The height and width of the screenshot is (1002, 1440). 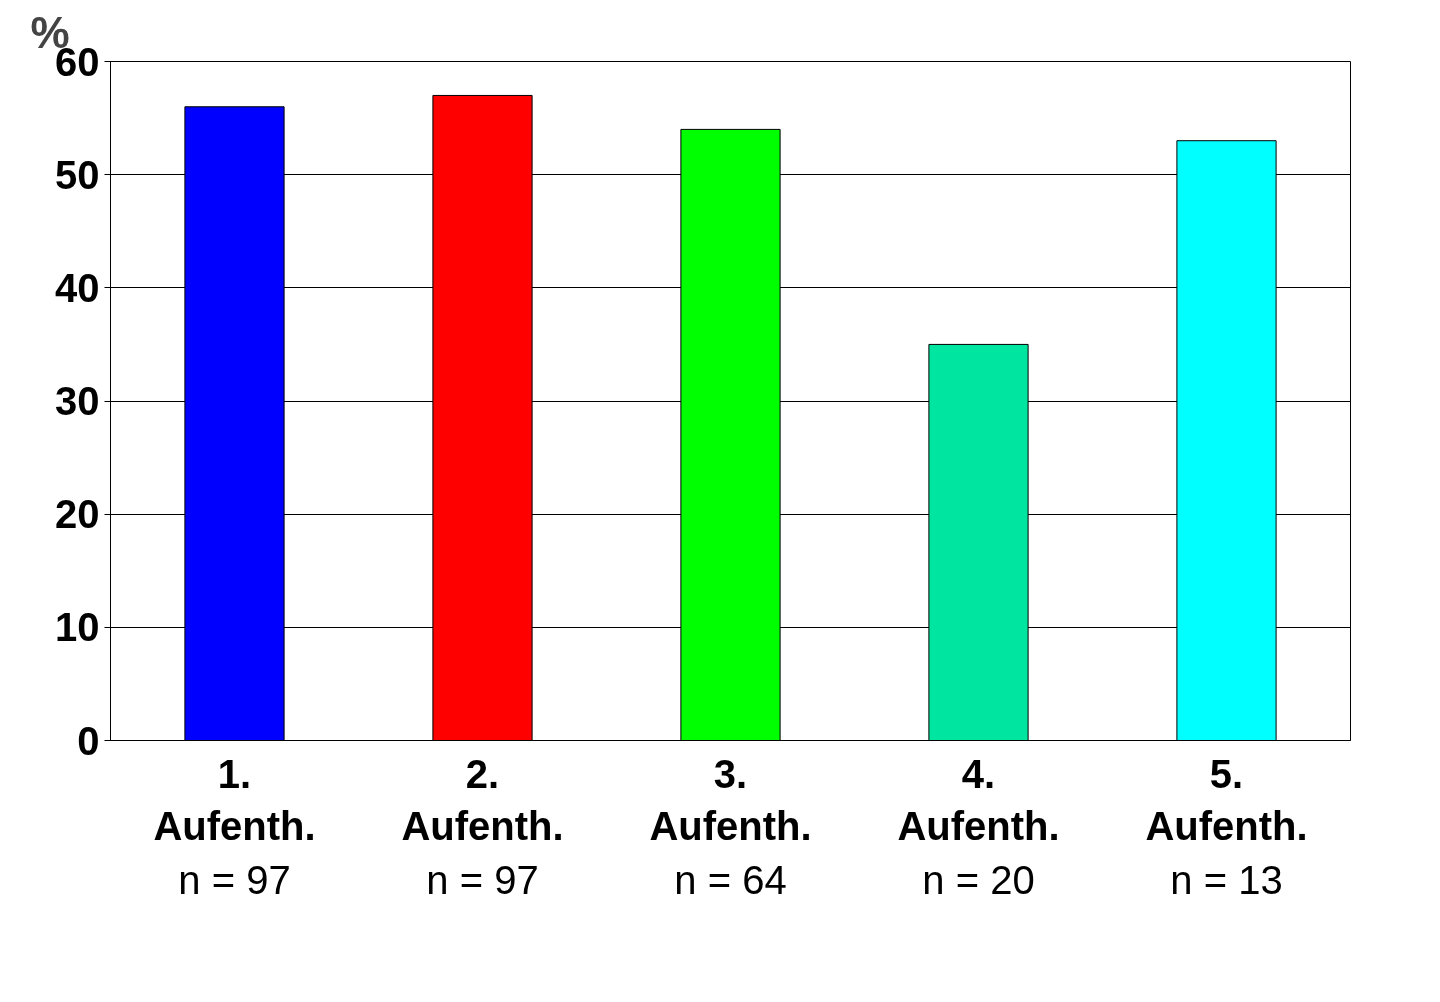 I want to click on y-tick-label: 40, so click(x=77, y=287).